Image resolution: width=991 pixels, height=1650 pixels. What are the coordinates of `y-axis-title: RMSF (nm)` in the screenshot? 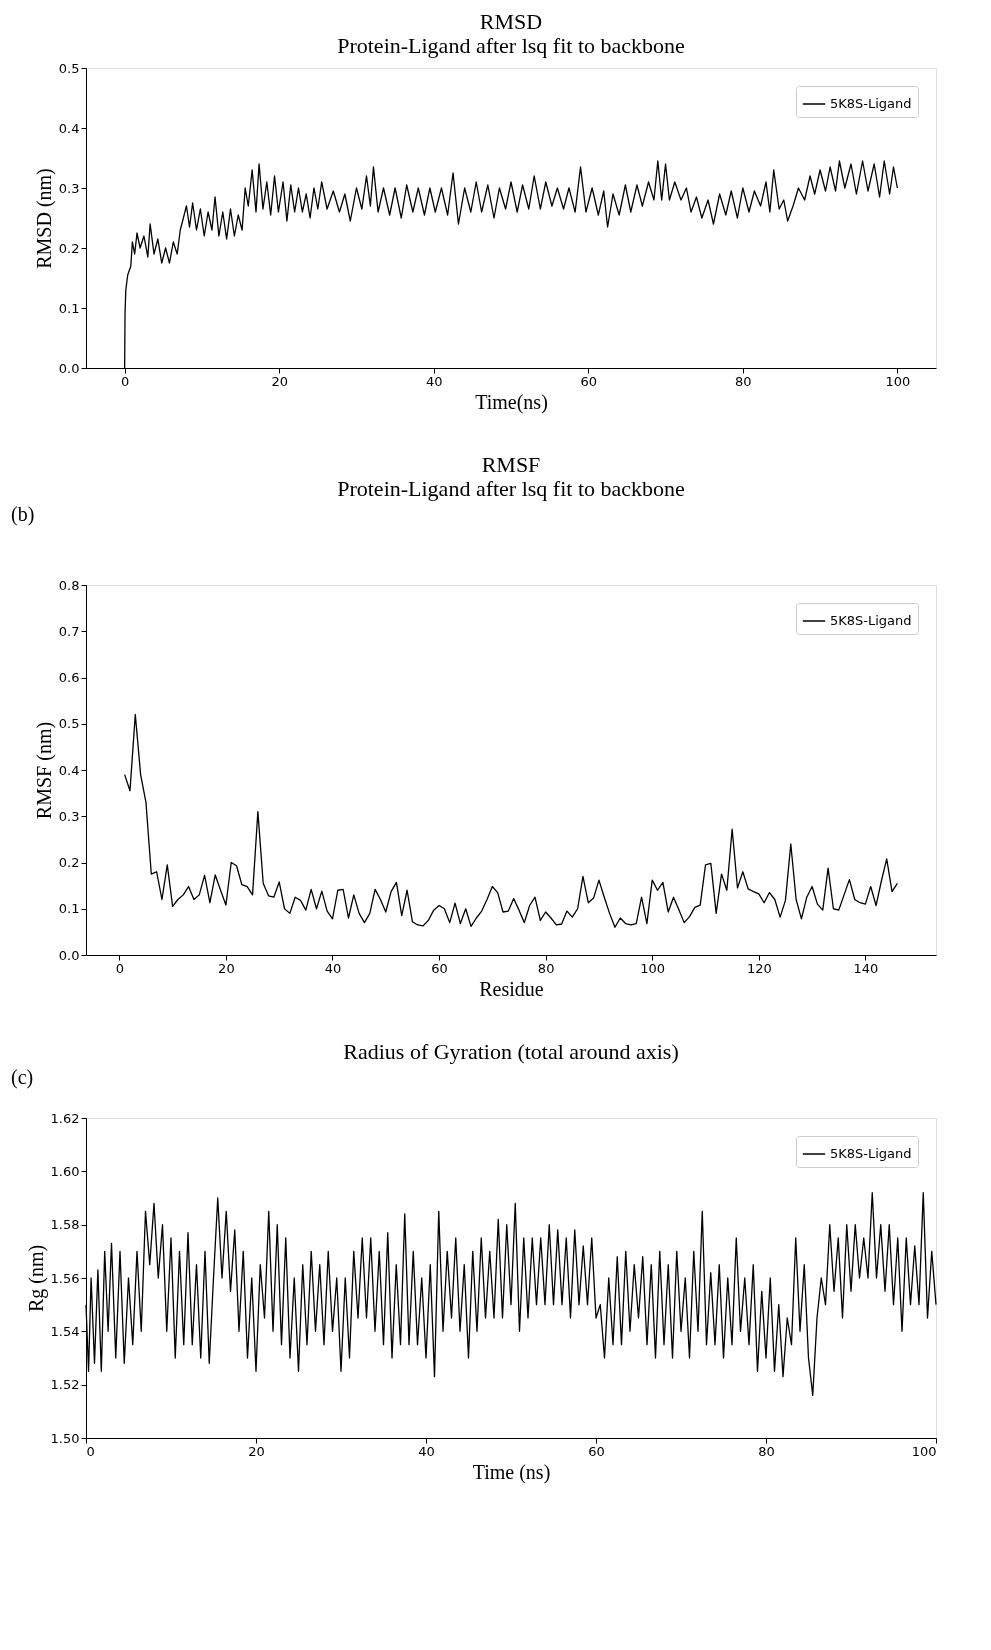 It's located at (44, 770).